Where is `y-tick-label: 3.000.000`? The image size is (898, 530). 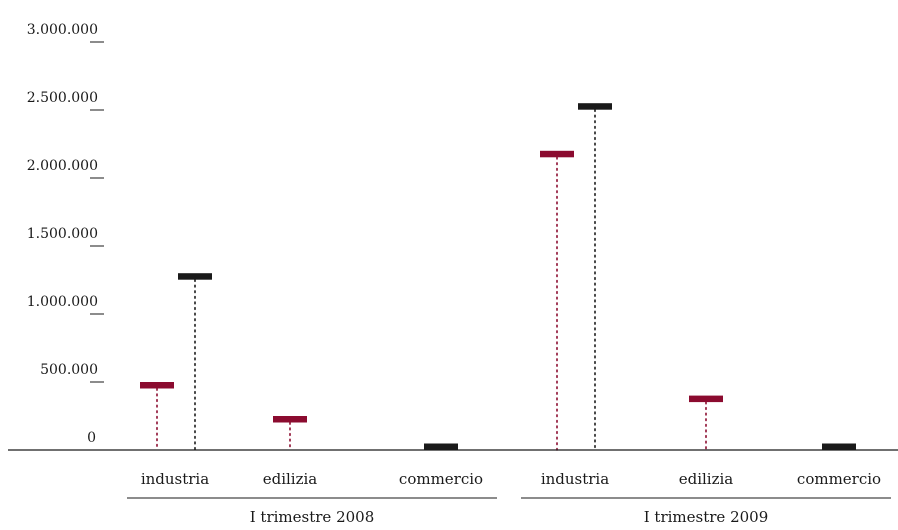 y-tick-label: 3.000.000 is located at coordinates (62, 30).